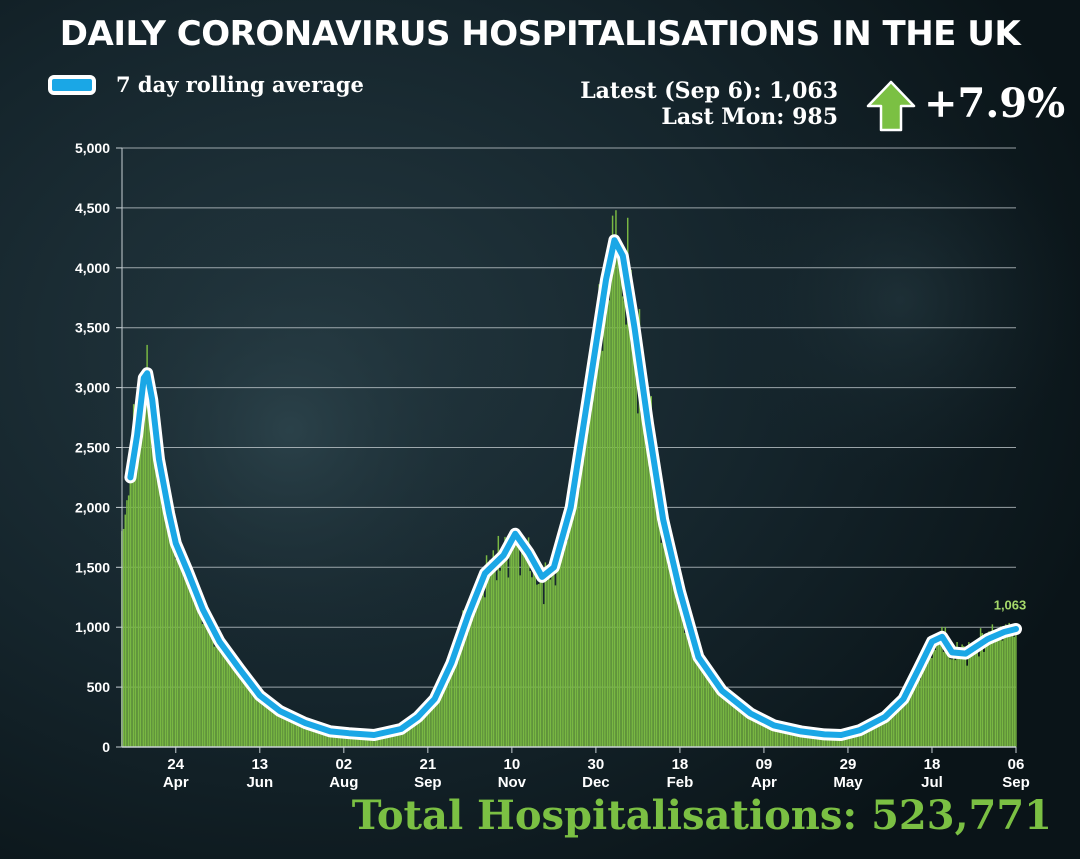  Describe the element at coordinates (848, 782) in the screenshot. I see `x-tick-month-label: May` at that location.